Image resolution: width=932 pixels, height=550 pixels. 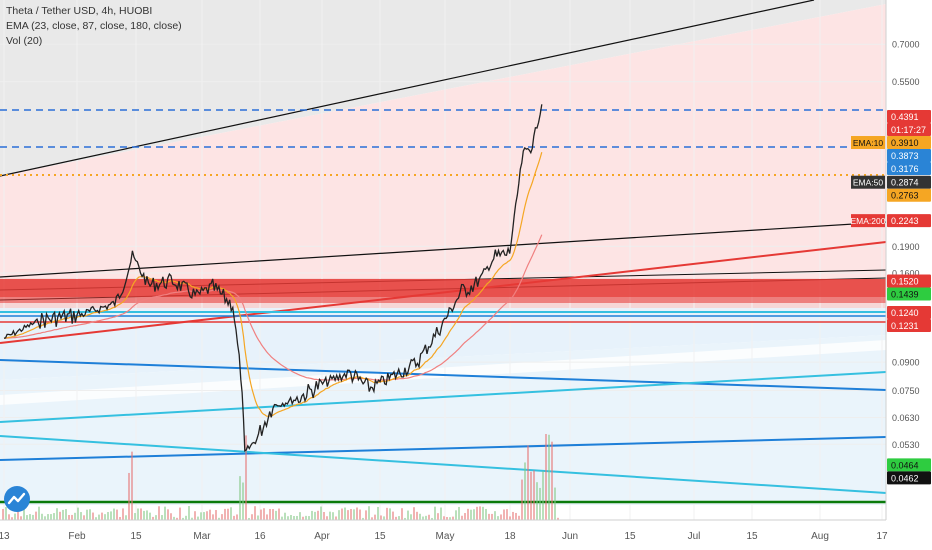 What do you see at coordinates (445, 536) in the screenshot?
I see `x-tick-label: May` at bounding box center [445, 536].